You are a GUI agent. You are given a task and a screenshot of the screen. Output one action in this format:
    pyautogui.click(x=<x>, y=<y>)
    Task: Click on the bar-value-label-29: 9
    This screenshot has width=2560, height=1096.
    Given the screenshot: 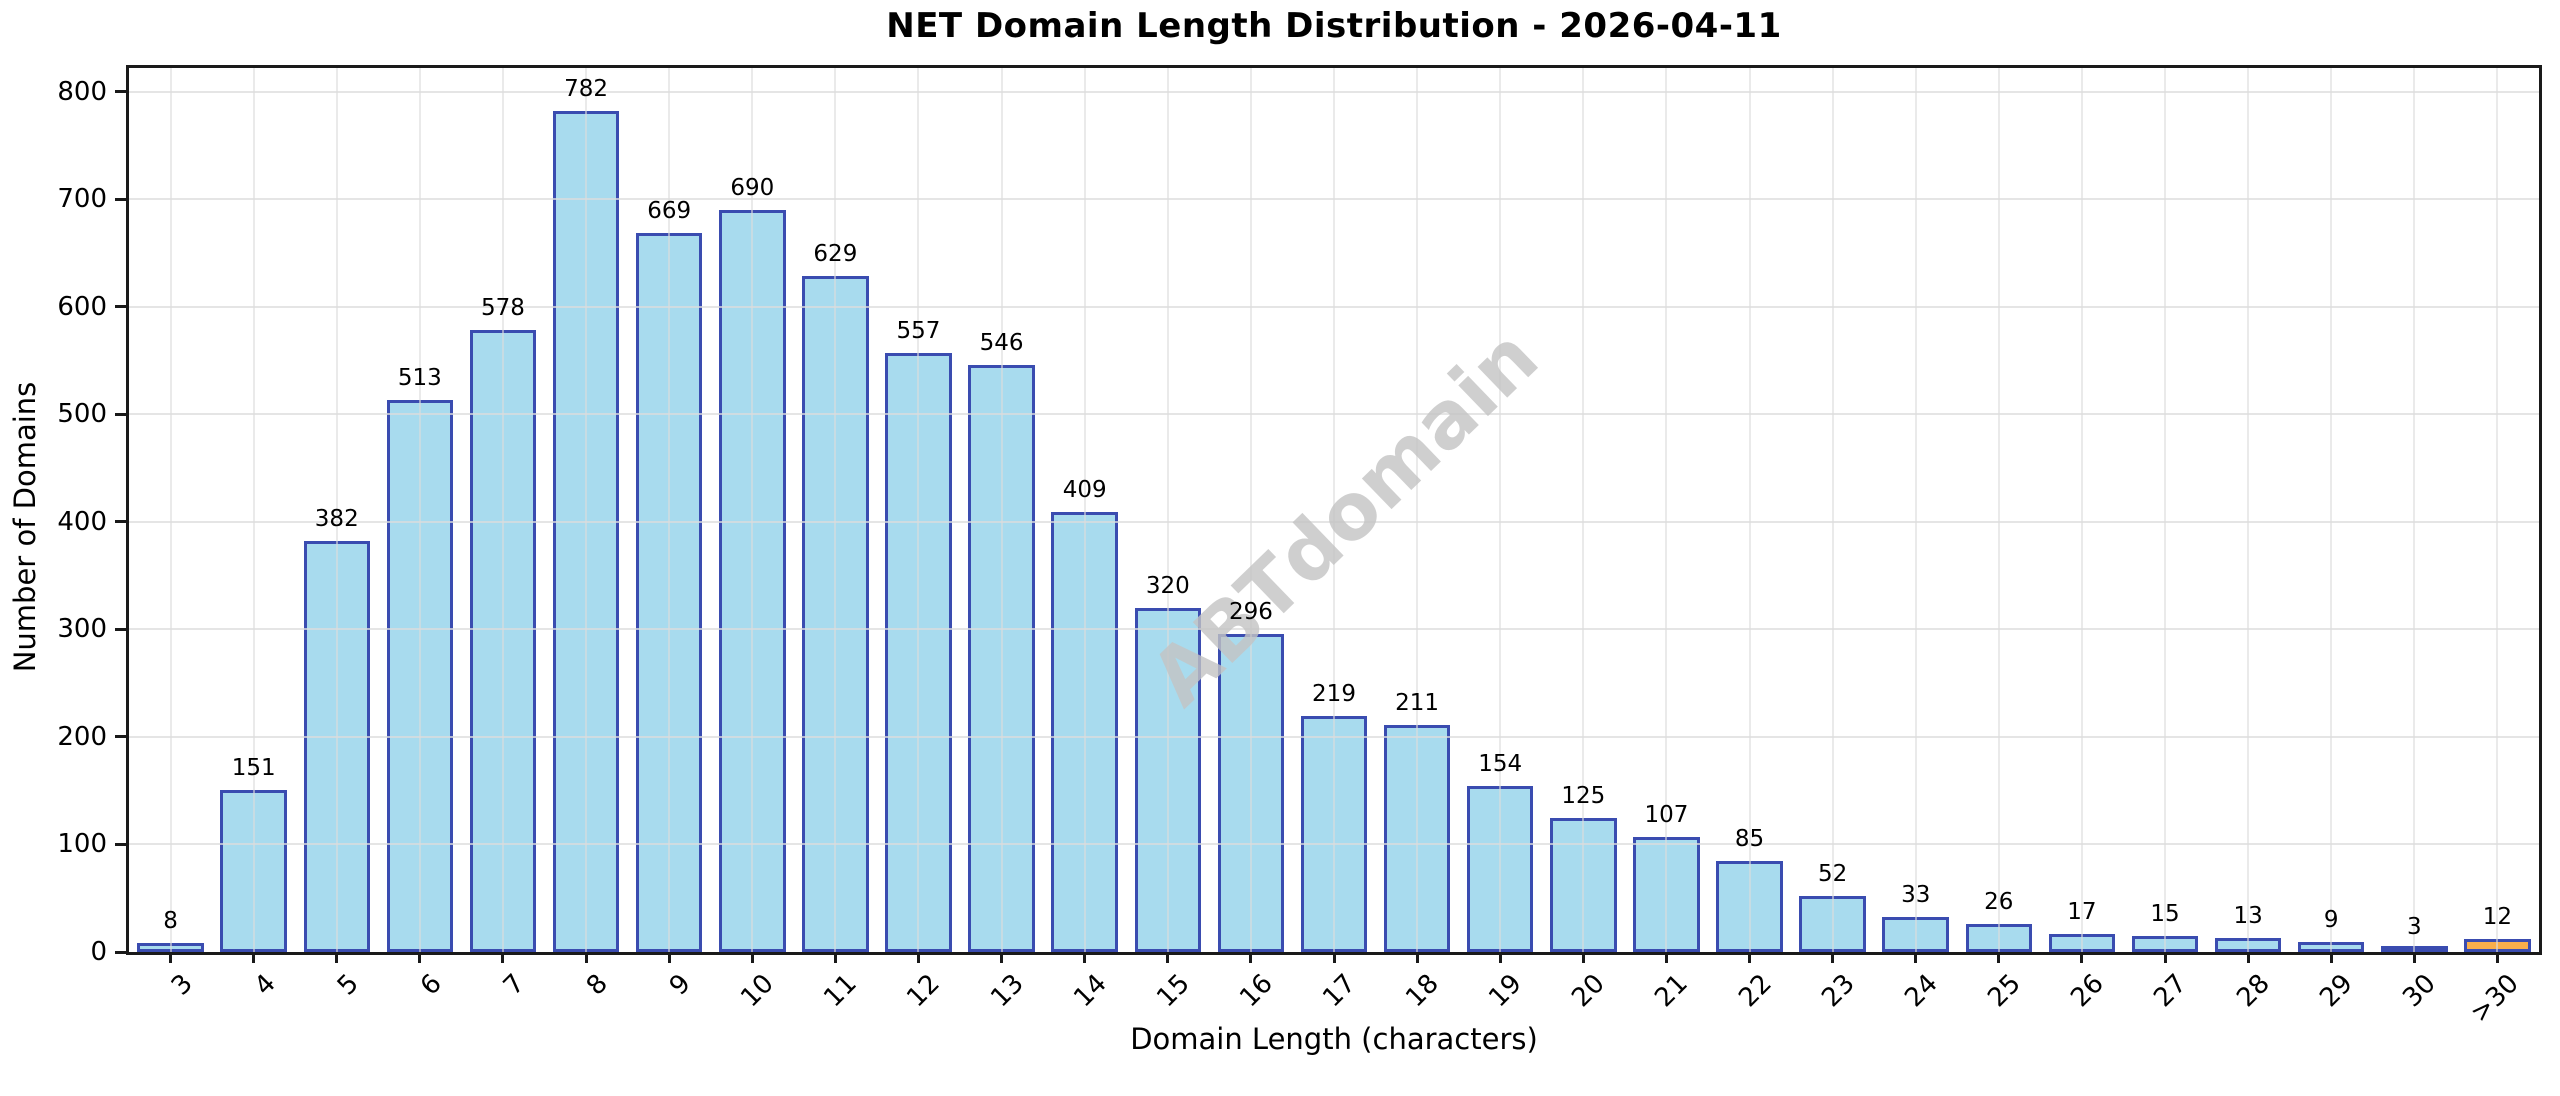 What is the action you would take?
    pyautogui.click(x=2331, y=920)
    